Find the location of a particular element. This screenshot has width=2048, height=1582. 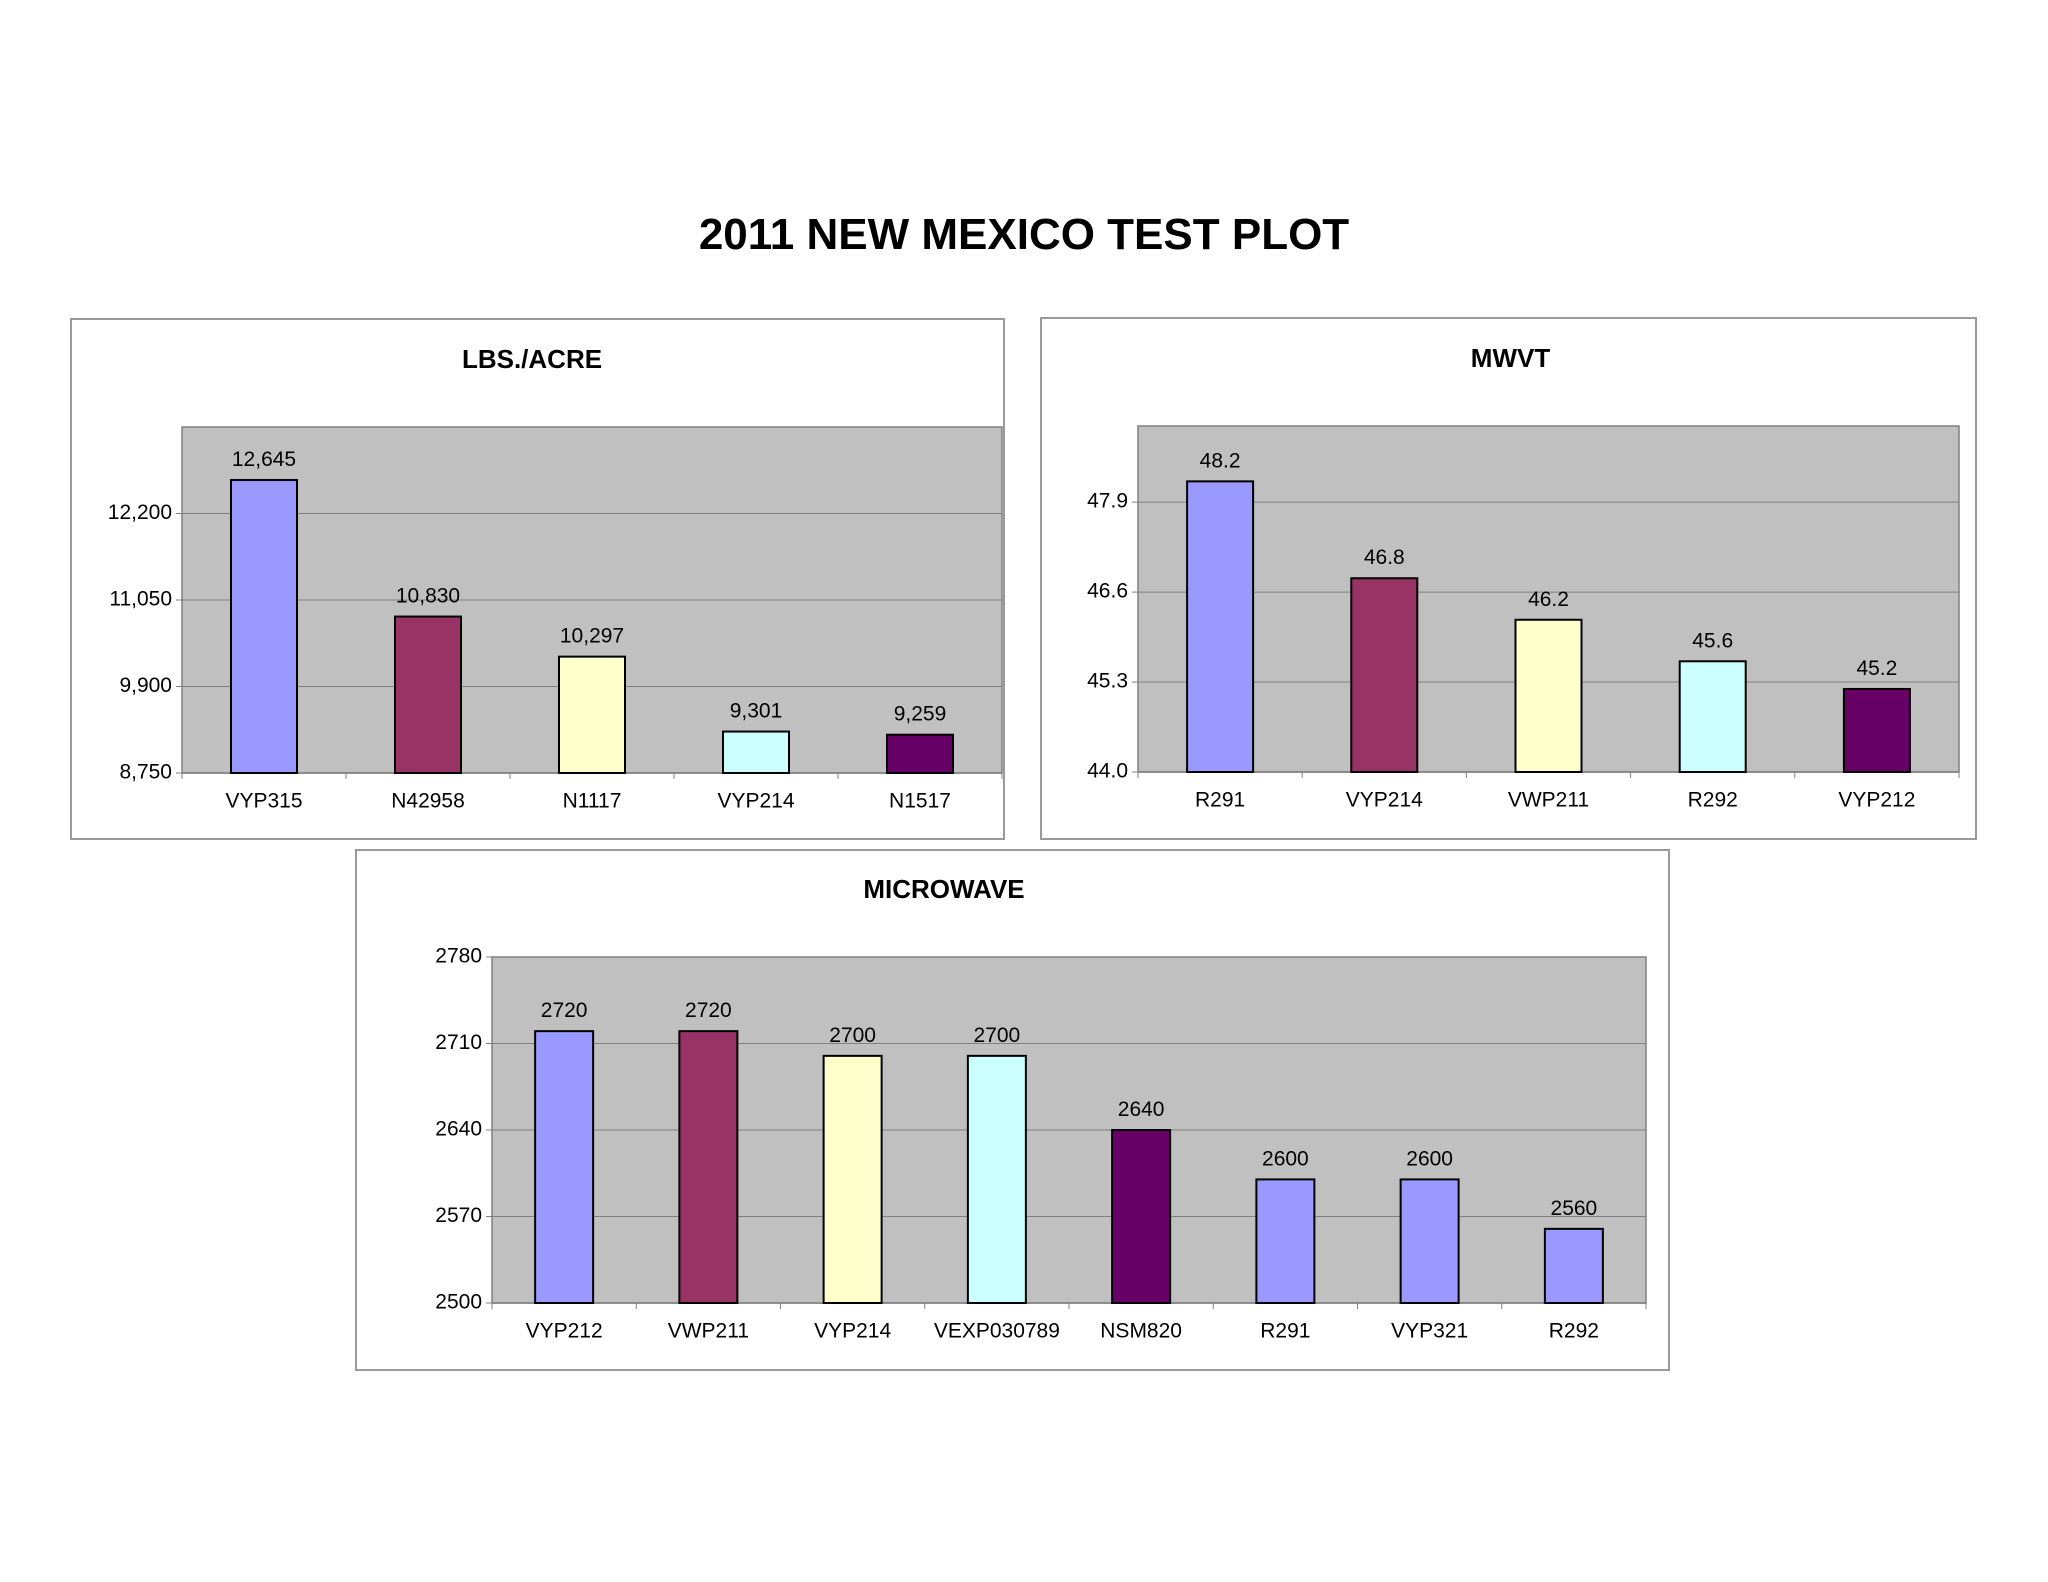

chart-mwvt-ytick-label: 46.6 is located at coordinates (1107, 591).